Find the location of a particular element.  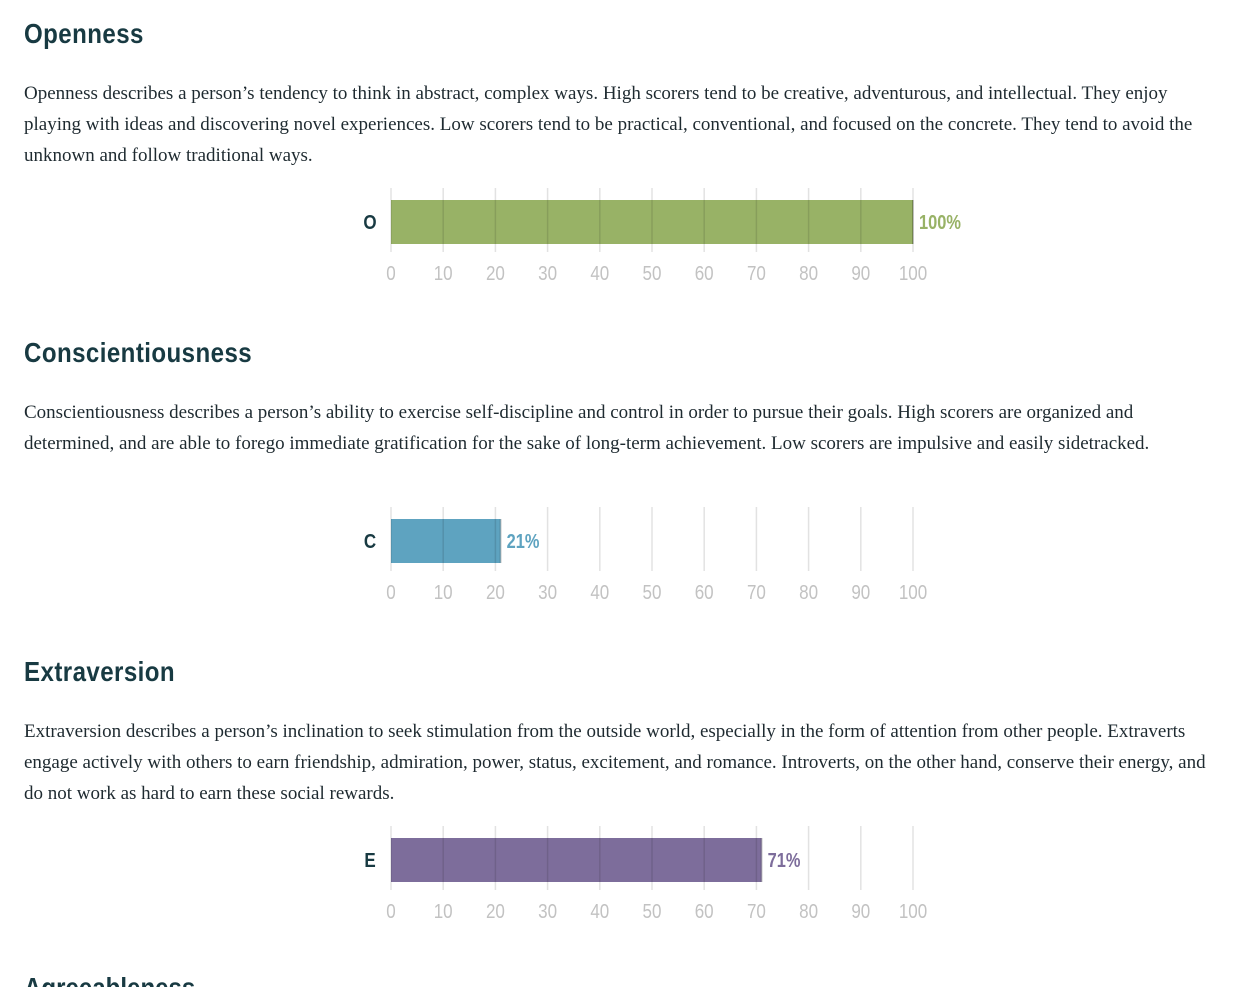

category-label: C is located at coordinates (370, 541).